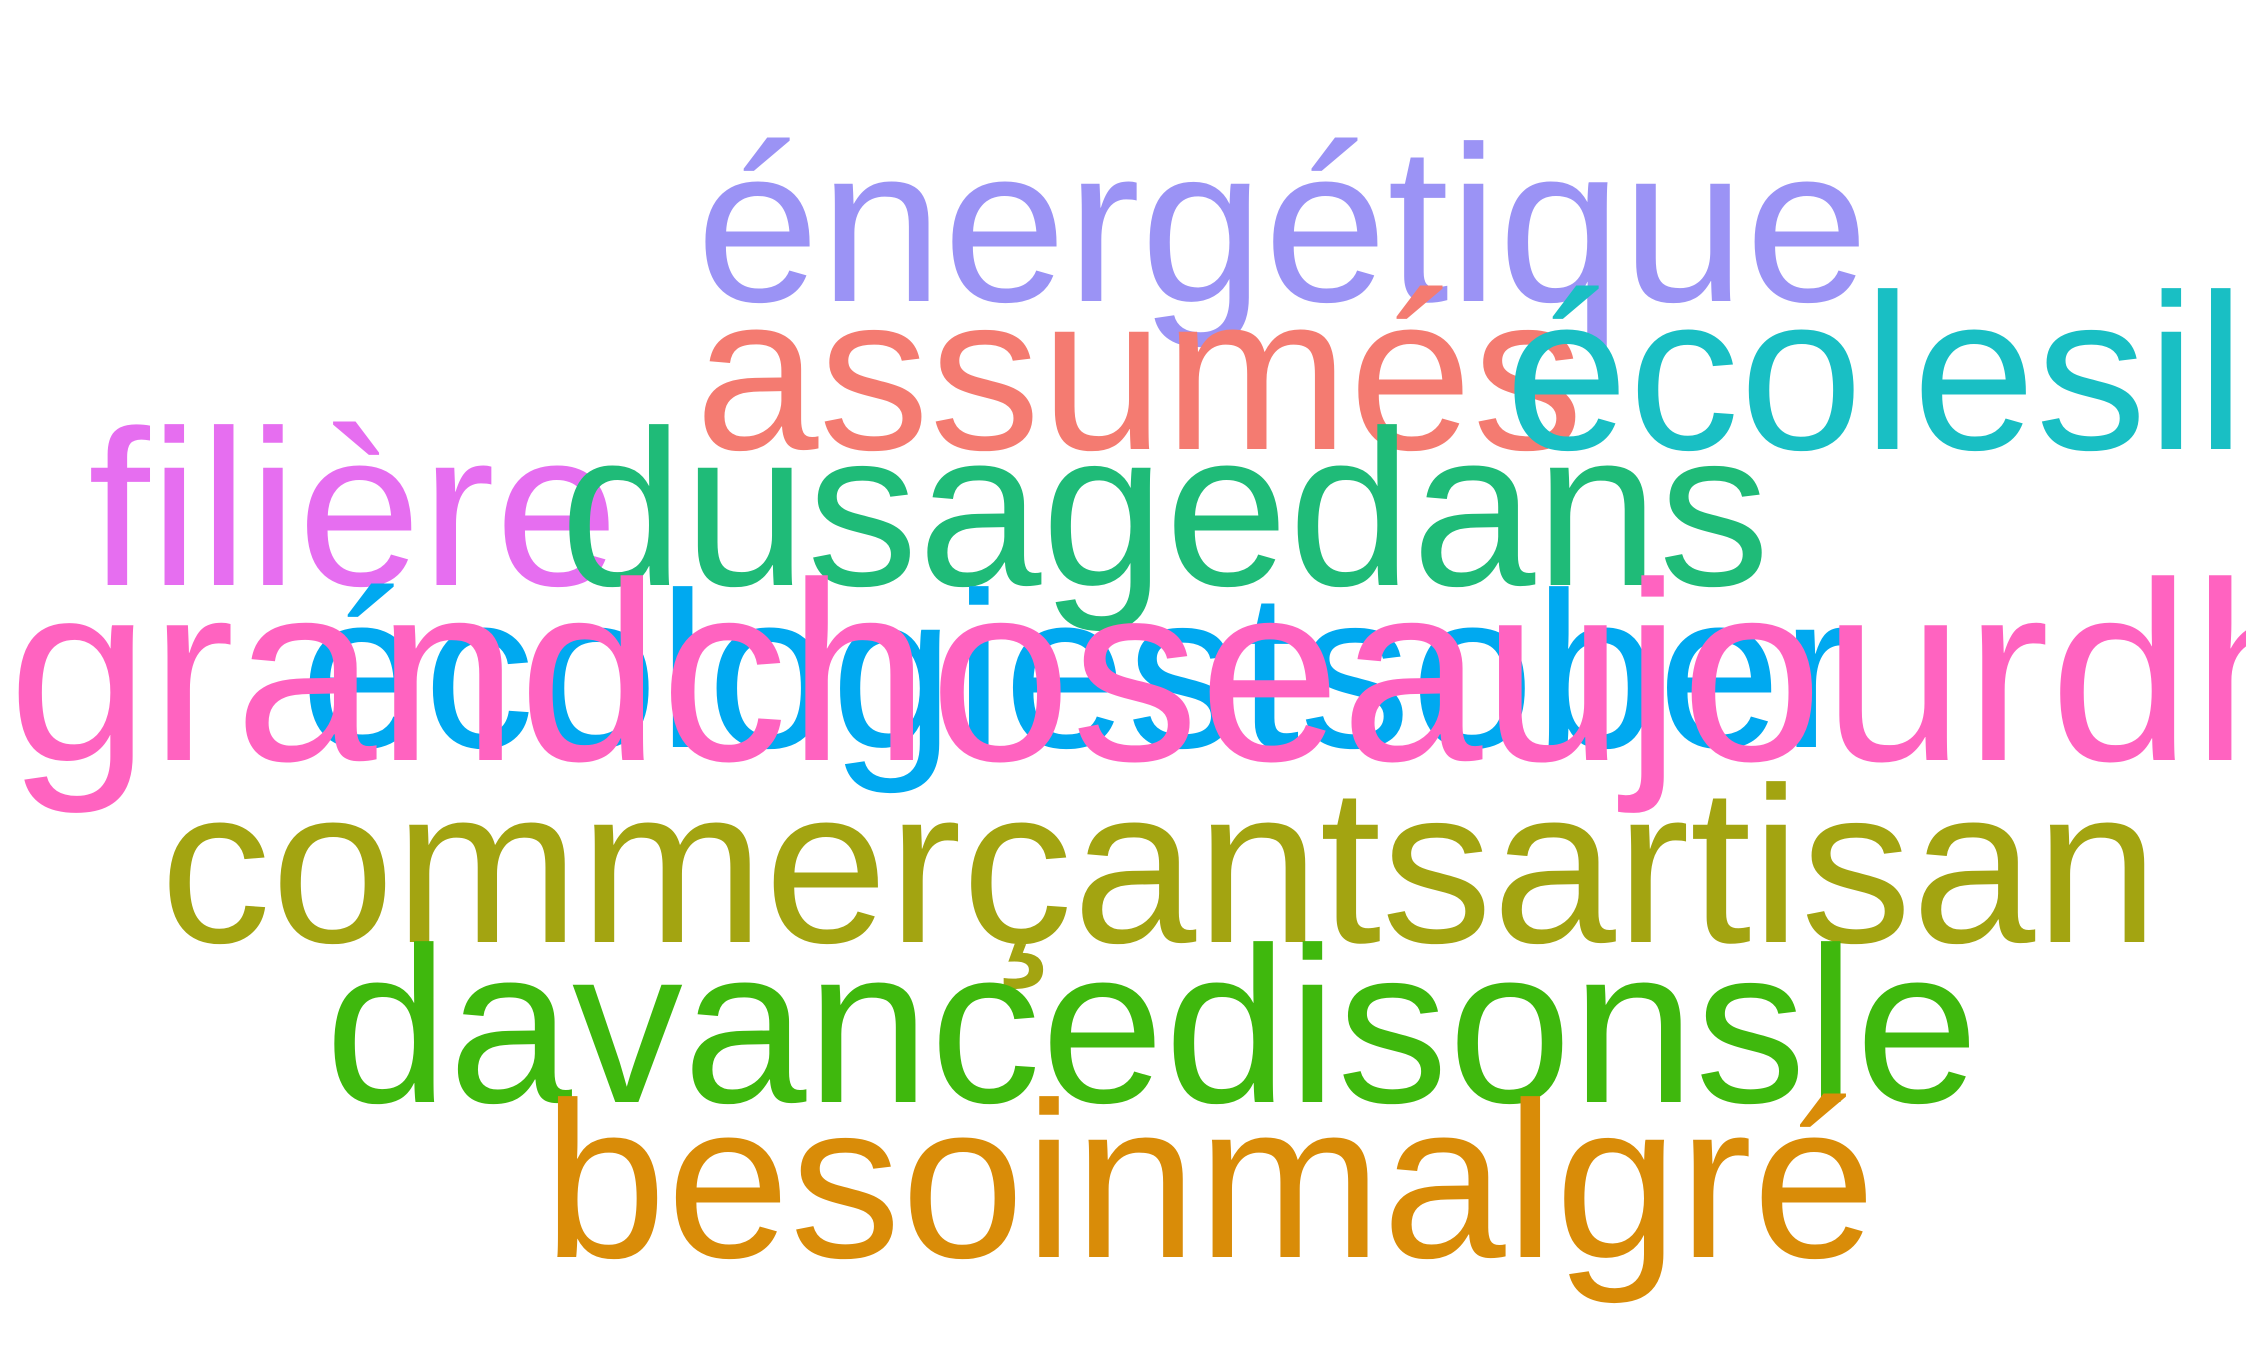 This screenshot has height=1350, width=2246. What do you see at coordinates (1139, 373) in the screenshot?
I see `word-assumes: assumés` at bounding box center [1139, 373].